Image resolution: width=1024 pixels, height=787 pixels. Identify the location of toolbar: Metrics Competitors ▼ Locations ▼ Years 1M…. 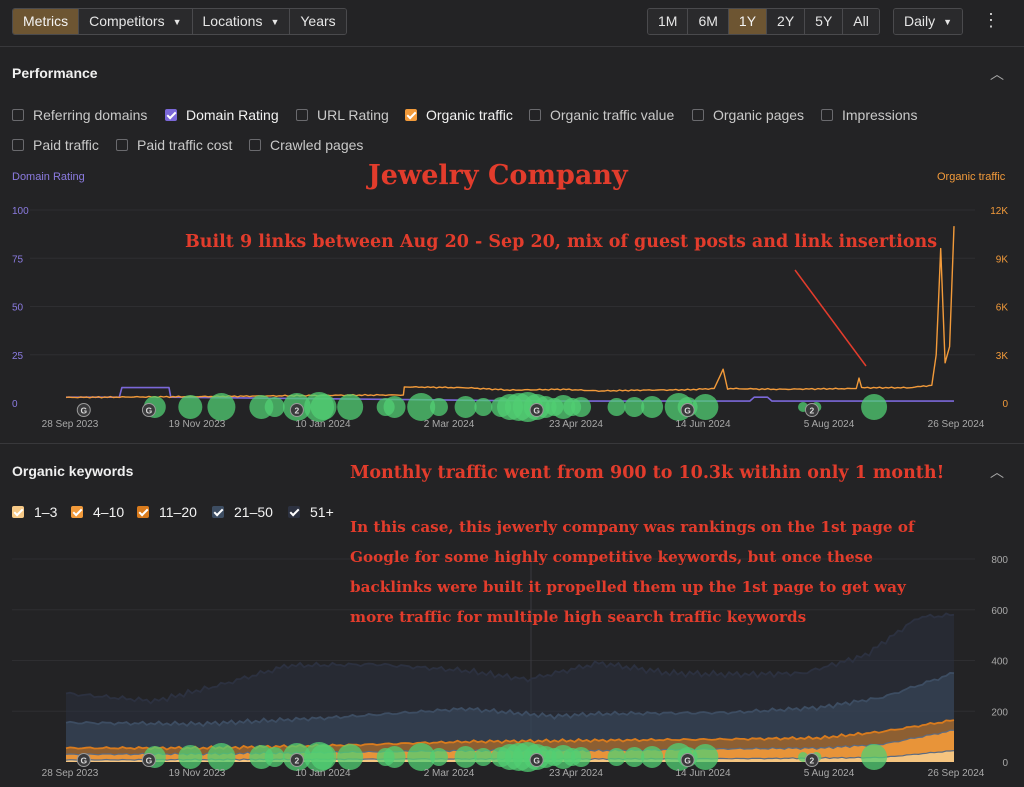
(512, 22).